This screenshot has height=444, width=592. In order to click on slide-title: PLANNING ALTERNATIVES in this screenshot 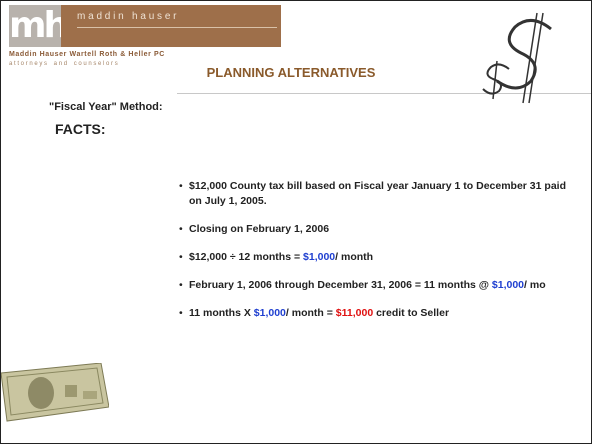, I will do `click(291, 72)`.